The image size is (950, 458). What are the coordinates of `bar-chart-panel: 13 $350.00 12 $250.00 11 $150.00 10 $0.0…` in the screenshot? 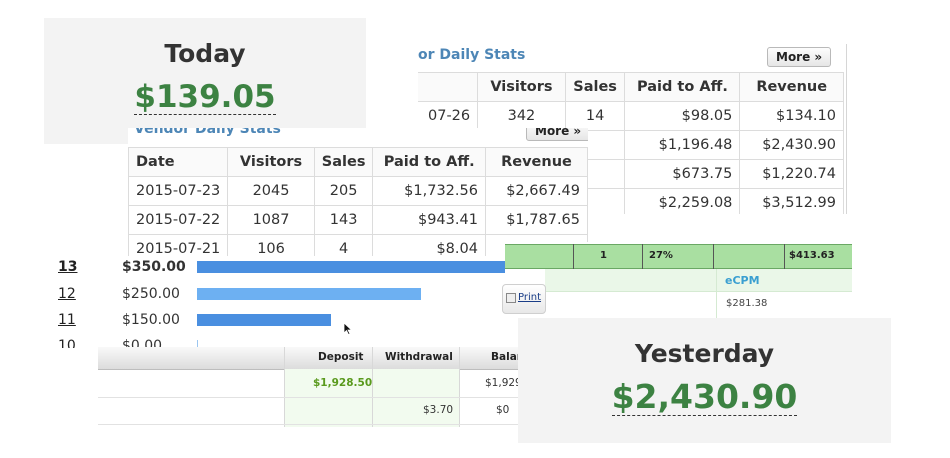 It's located at (277, 302).